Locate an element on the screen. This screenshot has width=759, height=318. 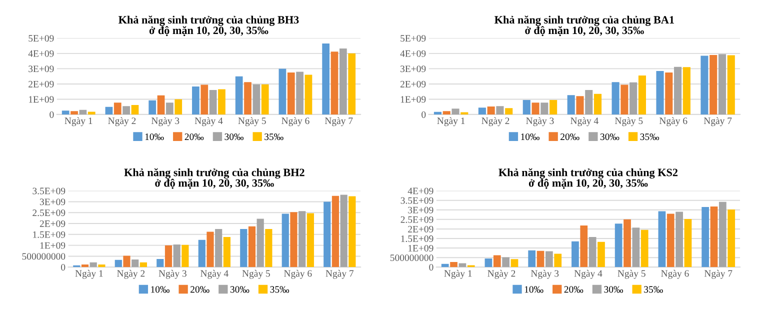
y-tick-label: 2.5E+09 is located at coordinates (49, 213).